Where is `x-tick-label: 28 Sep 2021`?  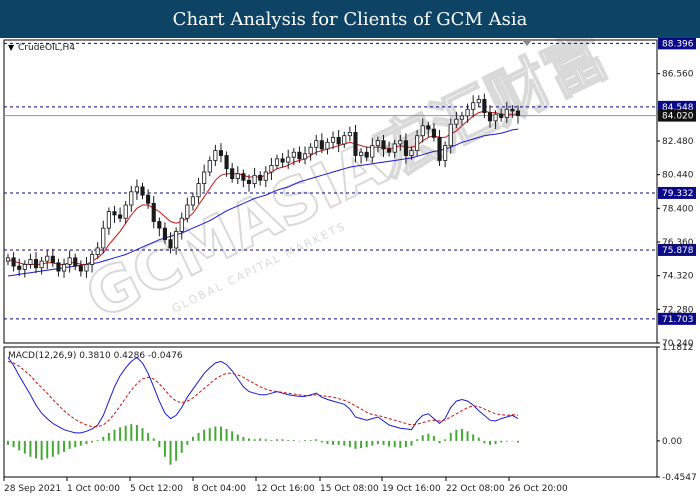 x-tick-label: 28 Sep 2021 is located at coordinates (32, 489).